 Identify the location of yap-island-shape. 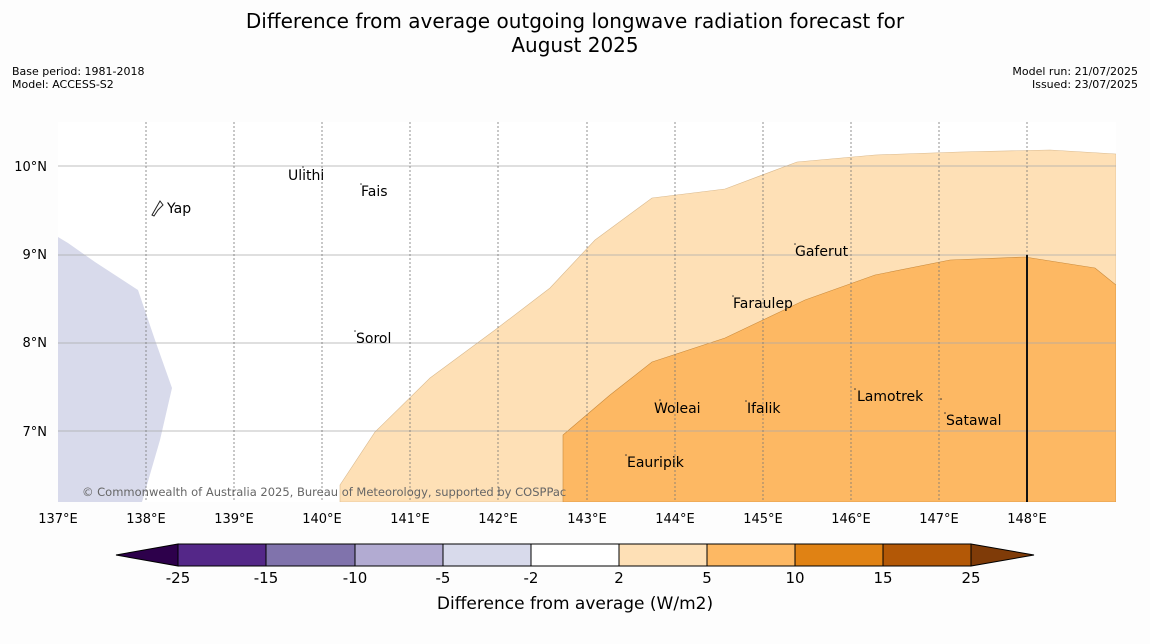
(157, 208).